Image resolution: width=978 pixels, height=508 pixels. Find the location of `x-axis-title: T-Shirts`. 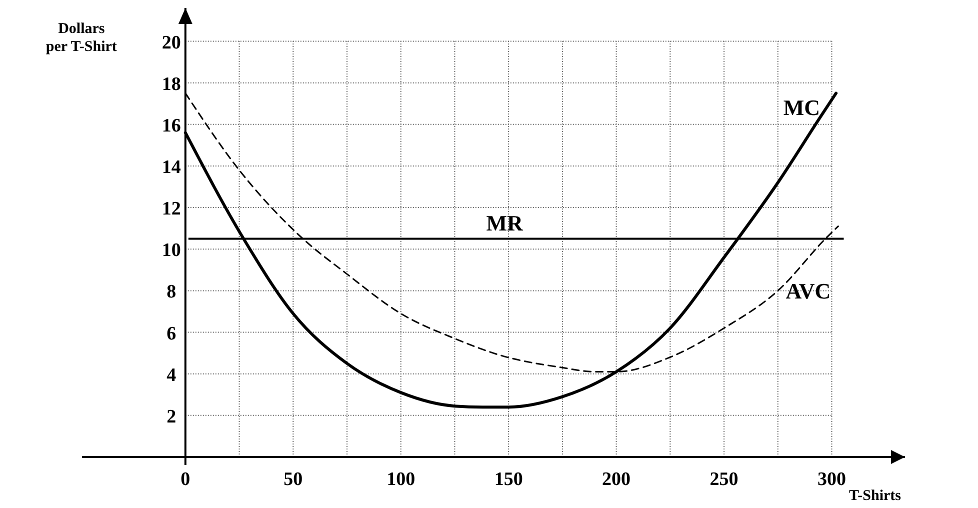

x-axis-title: T-Shirts is located at coordinates (875, 496).